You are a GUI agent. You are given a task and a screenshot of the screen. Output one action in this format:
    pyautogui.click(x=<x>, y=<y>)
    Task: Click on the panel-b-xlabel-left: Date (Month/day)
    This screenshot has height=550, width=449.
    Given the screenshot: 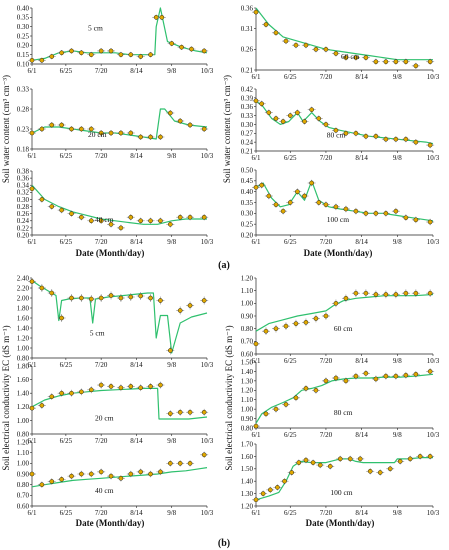 What is the action you would take?
    pyautogui.click(x=110, y=523)
    